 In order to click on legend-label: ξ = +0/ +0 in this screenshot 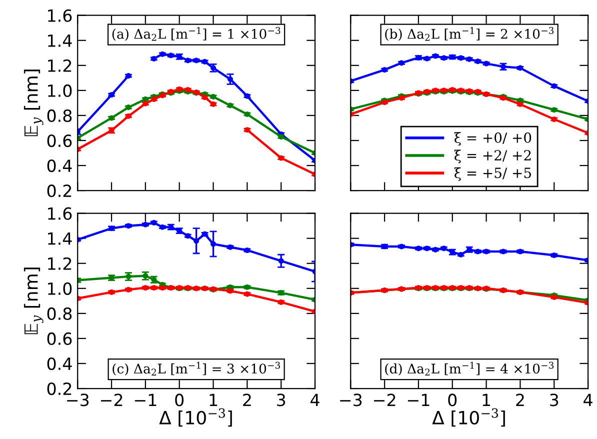, I will do `click(493, 139)`.